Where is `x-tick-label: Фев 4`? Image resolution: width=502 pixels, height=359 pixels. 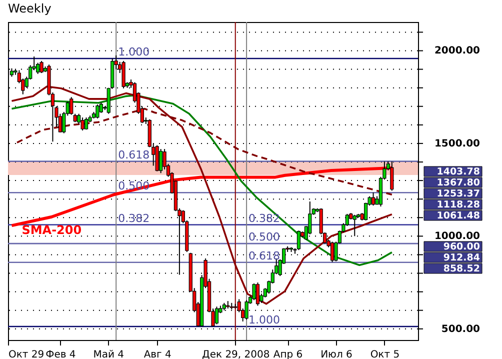 x-tick-label: Фев 4 is located at coordinates (61, 354).